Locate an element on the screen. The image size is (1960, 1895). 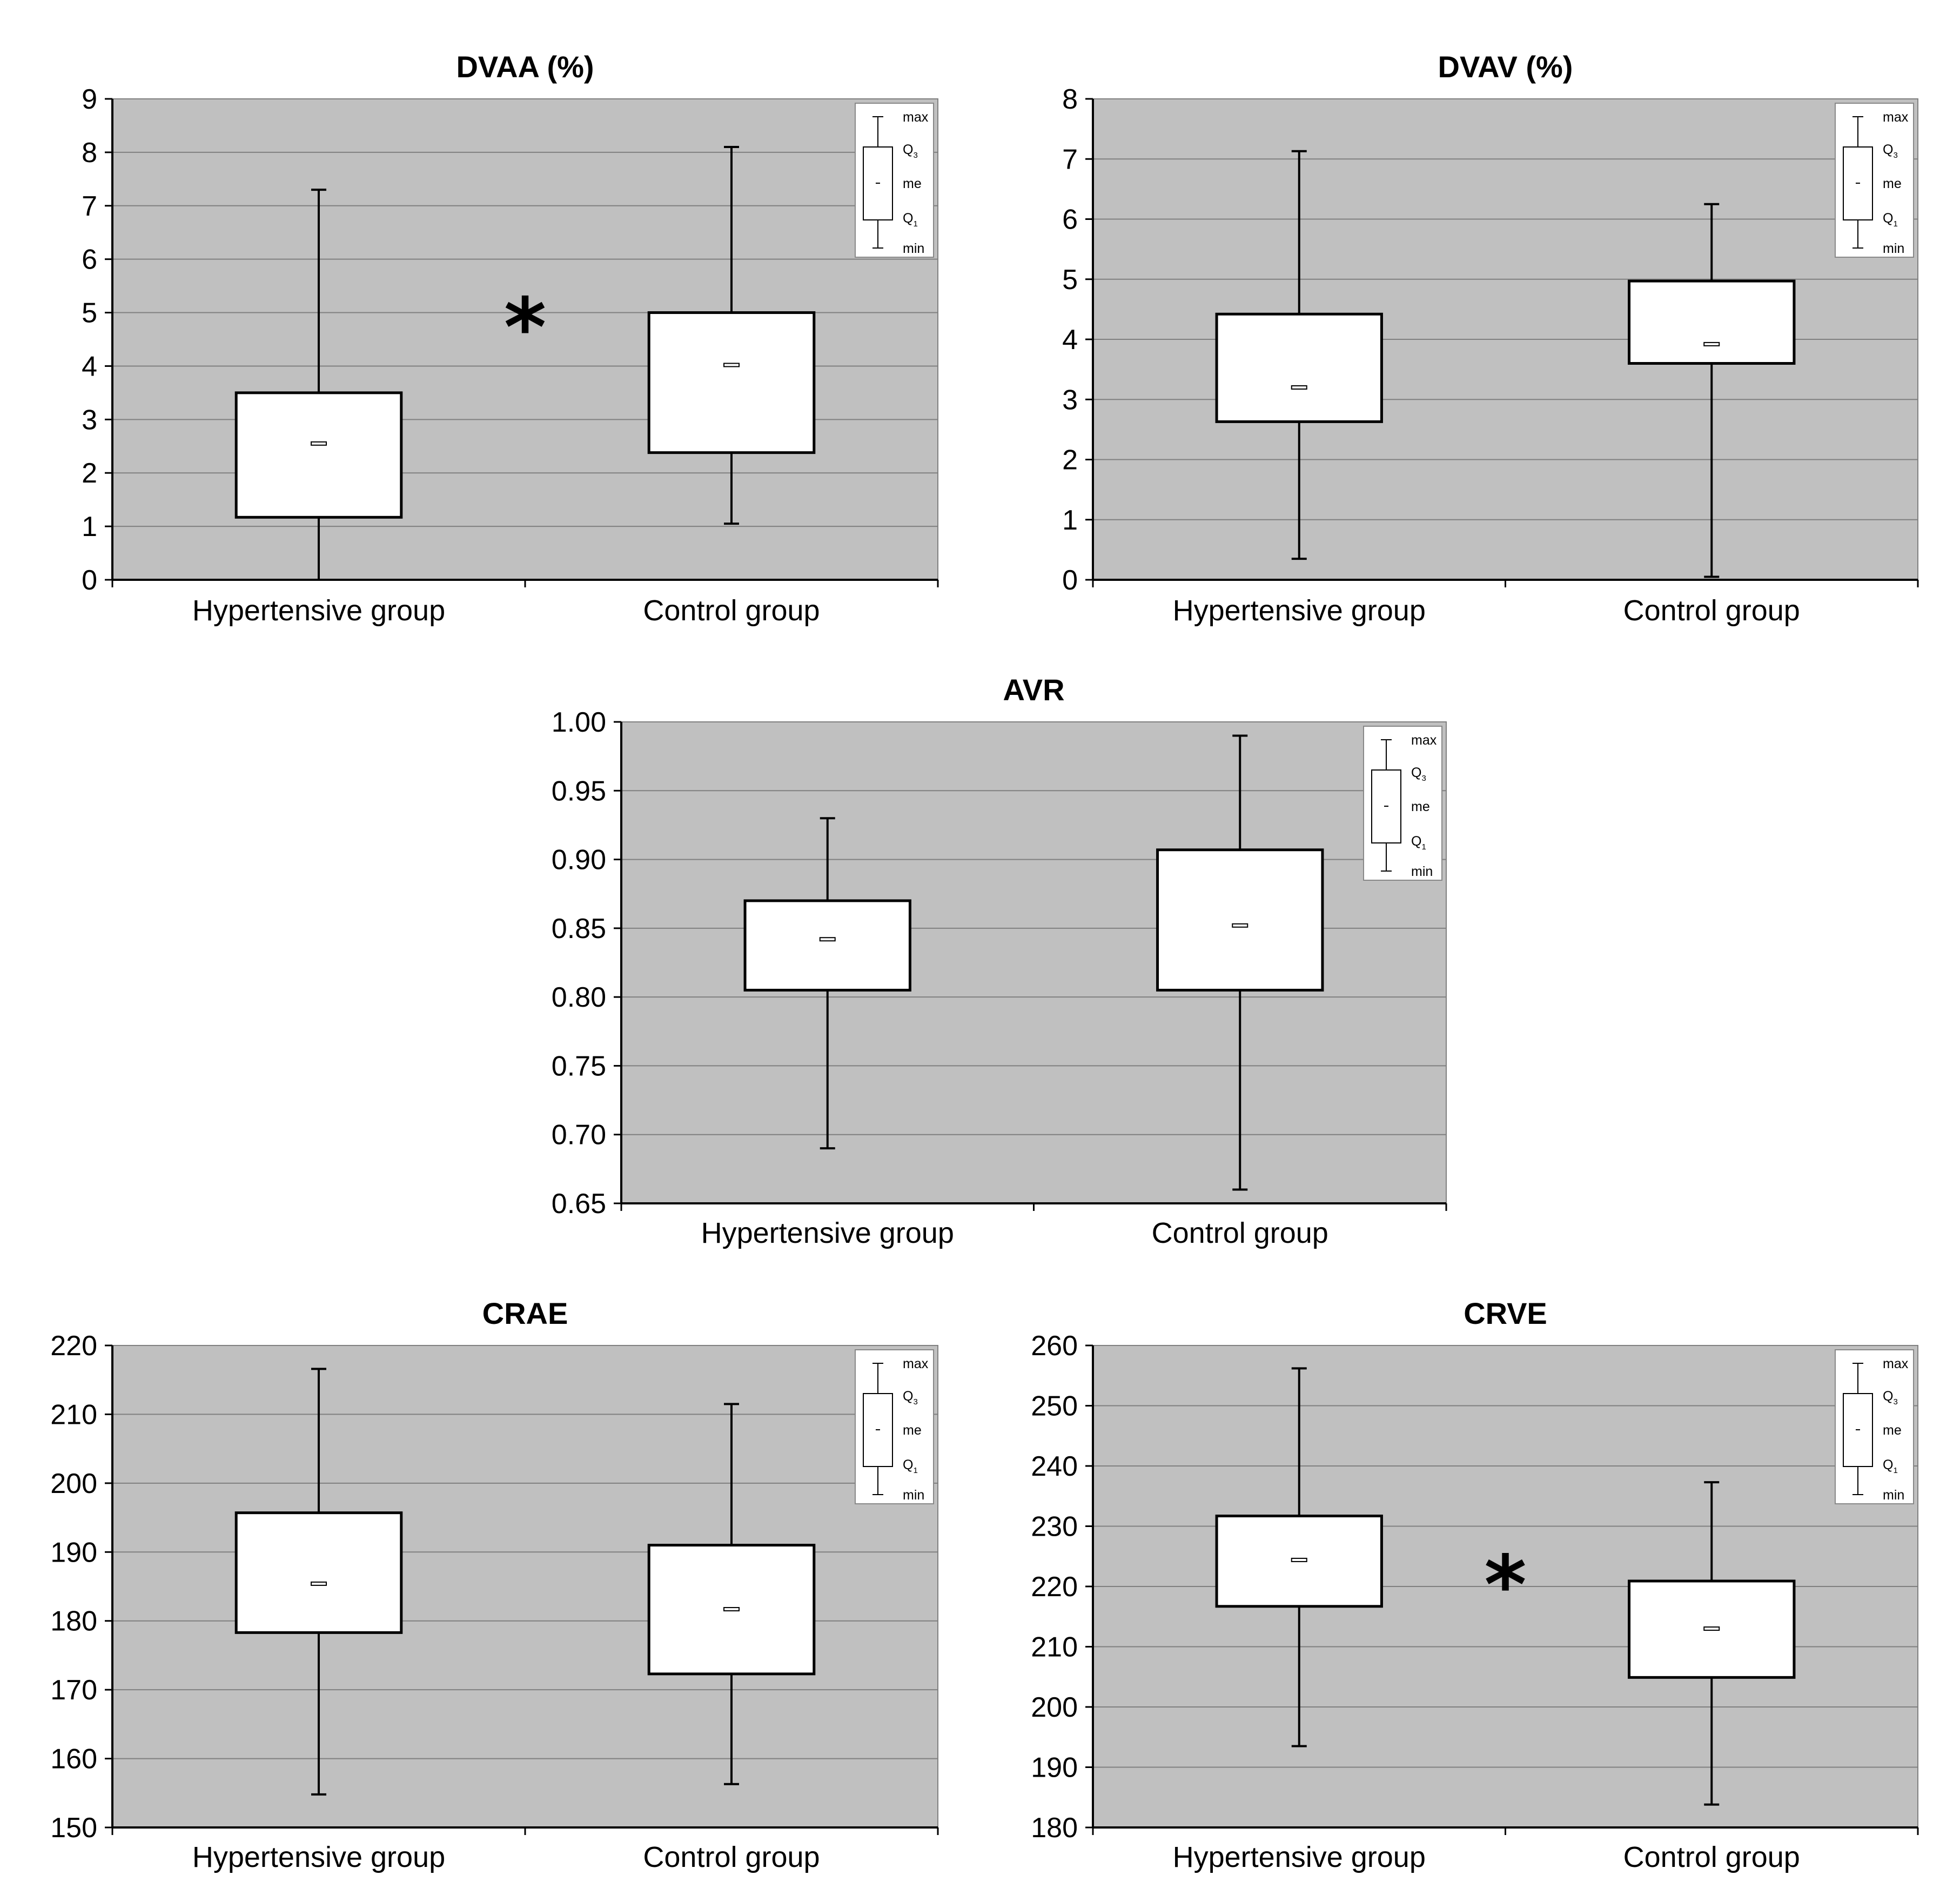
y-tick-label: 0.70 is located at coordinates (579, 1135).